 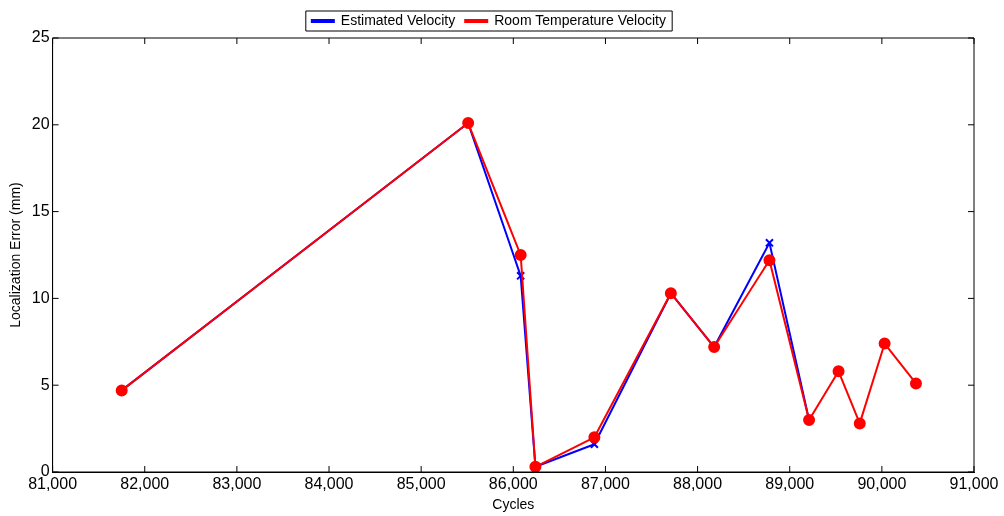 What do you see at coordinates (580, 19) in the screenshot?
I see `legend-label: Room Temperature Velocity` at bounding box center [580, 19].